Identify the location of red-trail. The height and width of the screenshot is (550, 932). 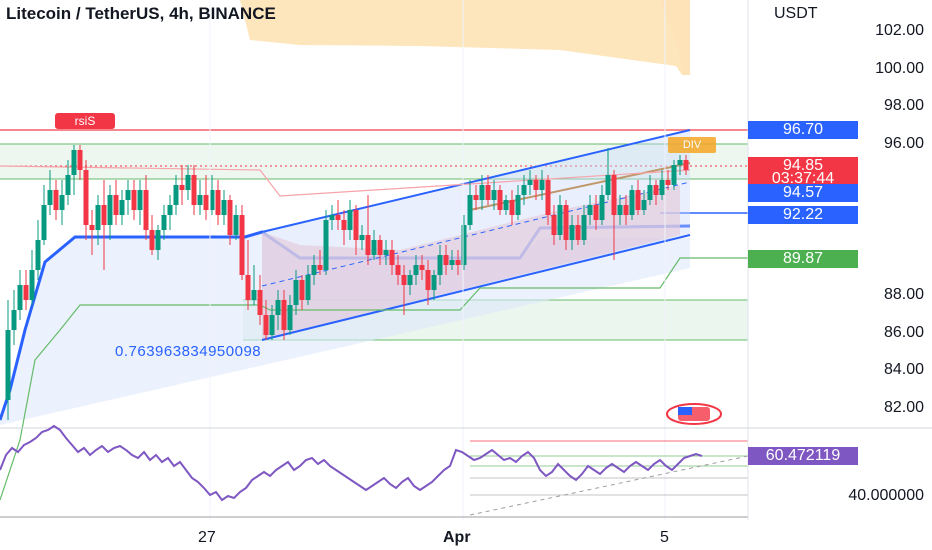
(345, 181).